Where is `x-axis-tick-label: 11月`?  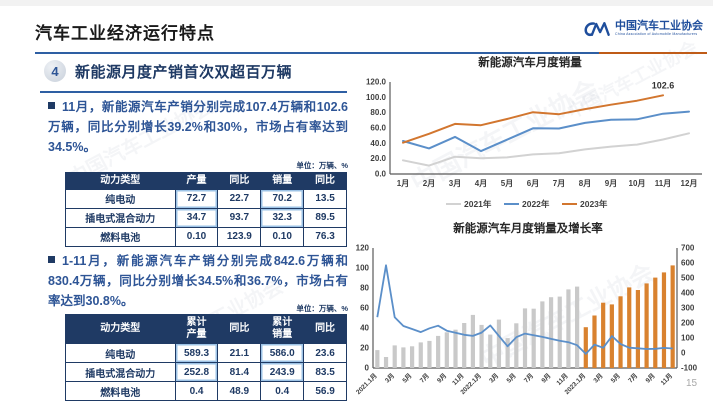
x-axis-tick-label: 11月 is located at coordinates (666, 379).